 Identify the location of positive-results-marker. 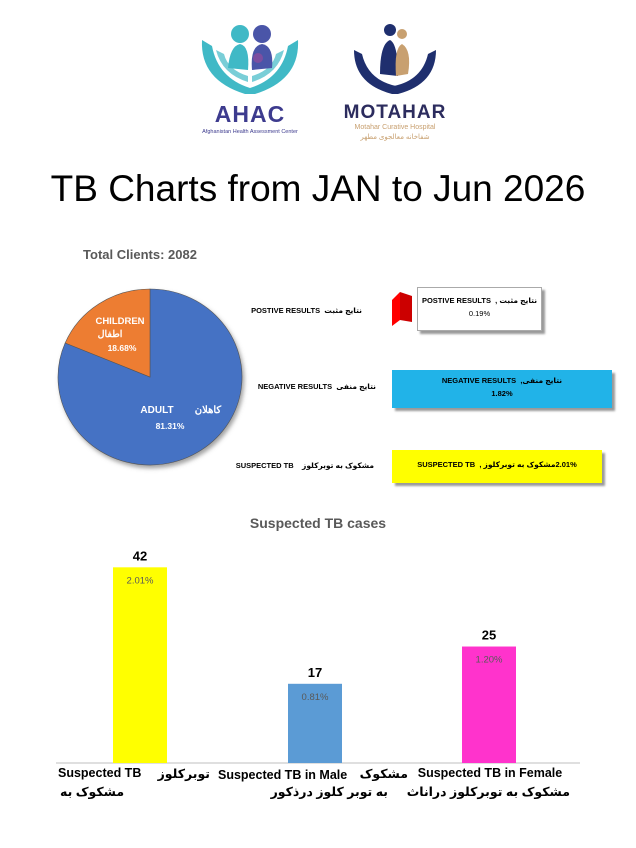
(402, 309).